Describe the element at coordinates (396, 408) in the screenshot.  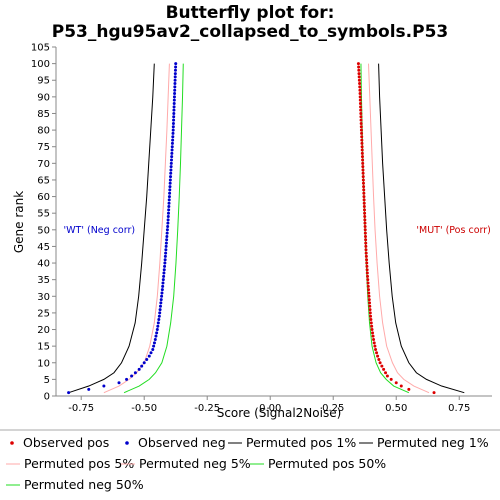
I see `x-tick-label: 0.50` at that location.